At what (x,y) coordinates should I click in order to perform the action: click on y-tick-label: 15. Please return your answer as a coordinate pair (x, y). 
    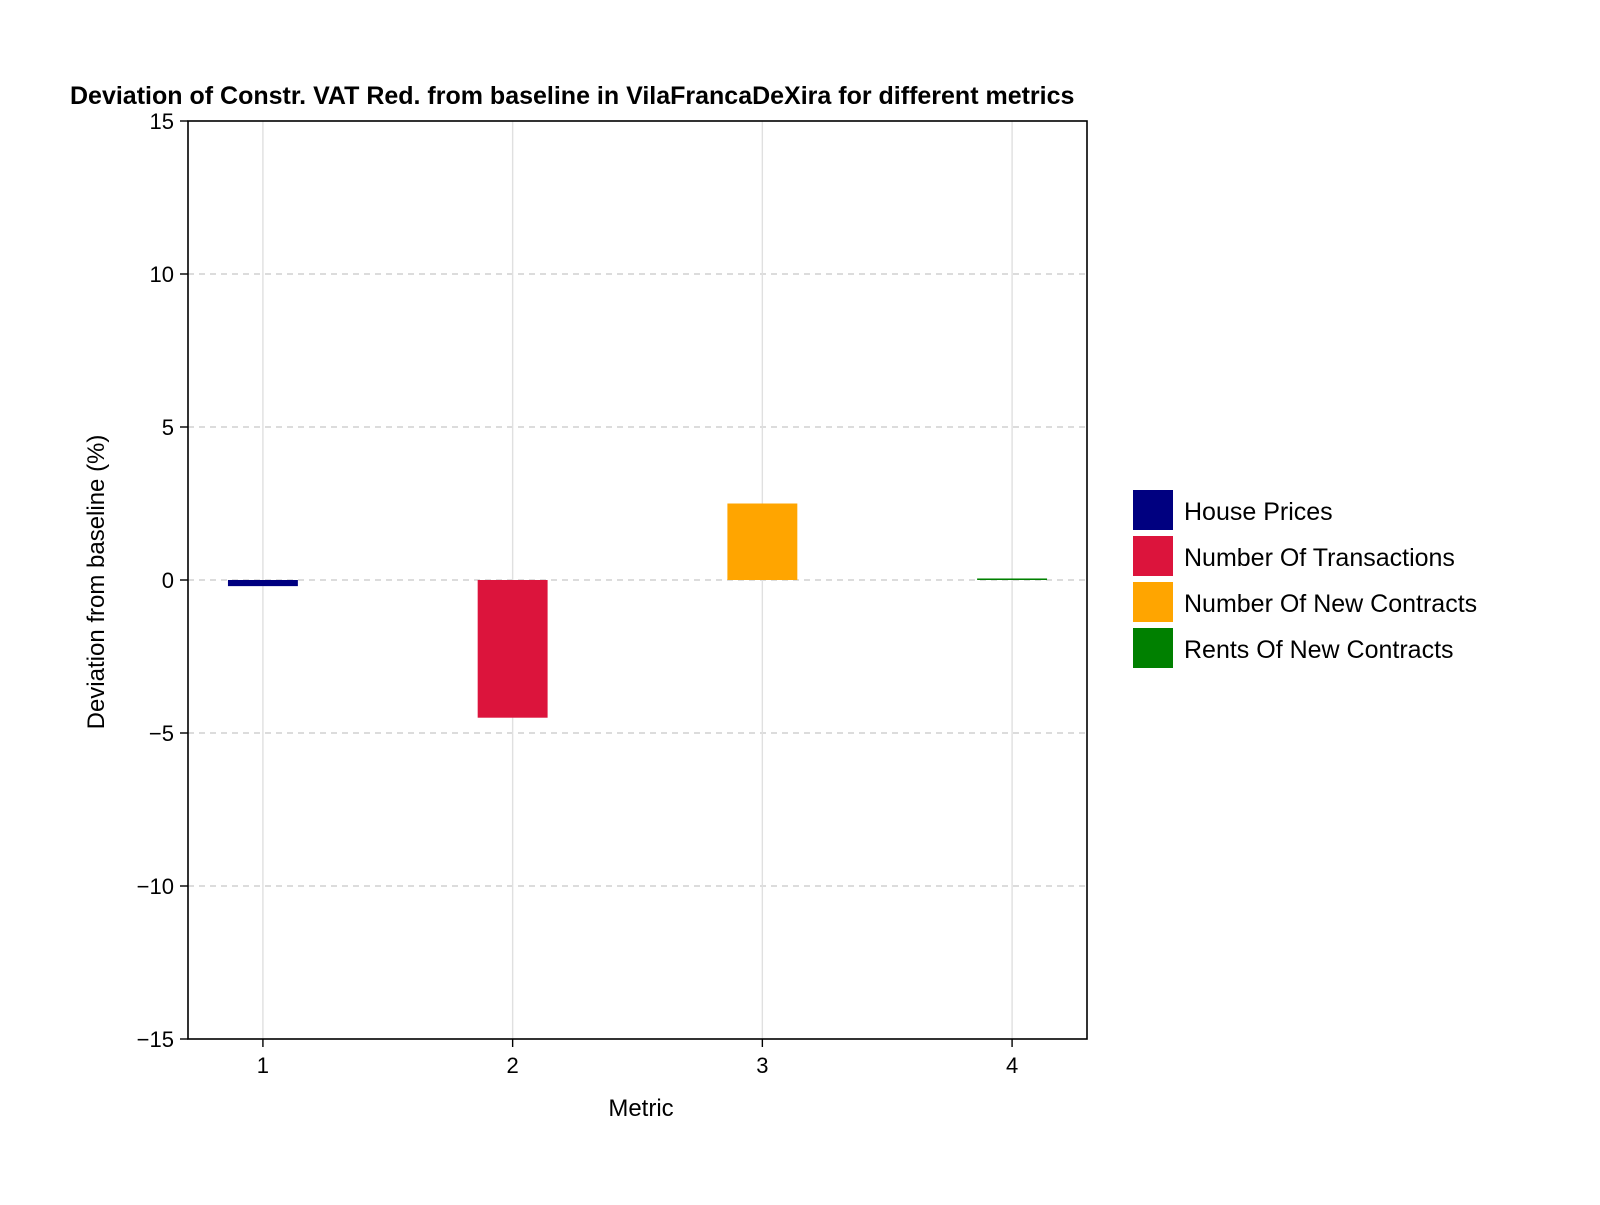
    Looking at the image, I should click on (162, 121).